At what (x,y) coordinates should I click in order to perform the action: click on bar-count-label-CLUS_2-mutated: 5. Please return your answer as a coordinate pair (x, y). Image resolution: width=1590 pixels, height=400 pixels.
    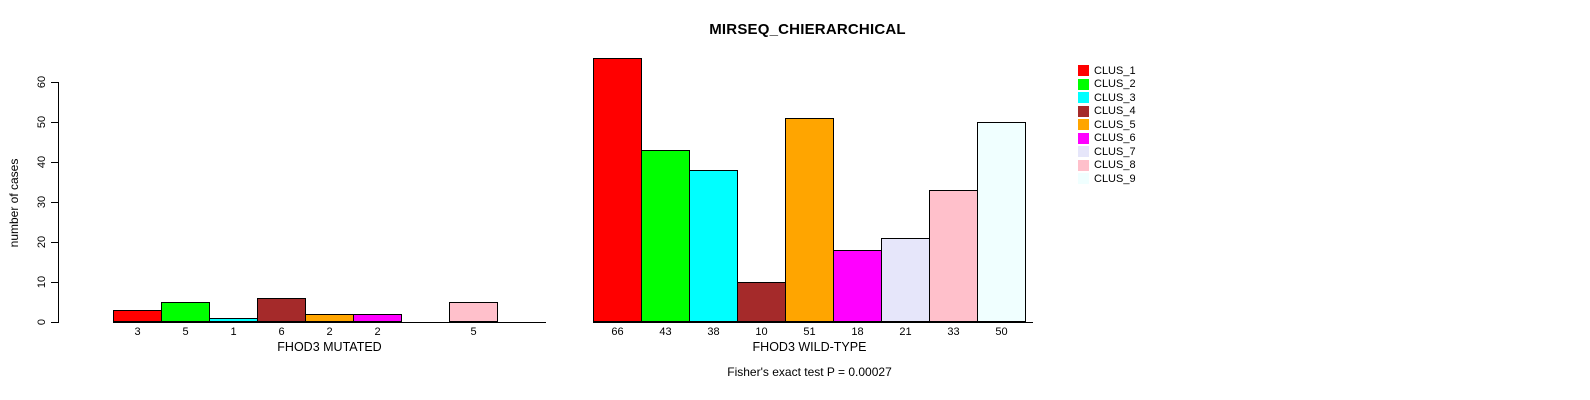
    Looking at the image, I should click on (185, 332).